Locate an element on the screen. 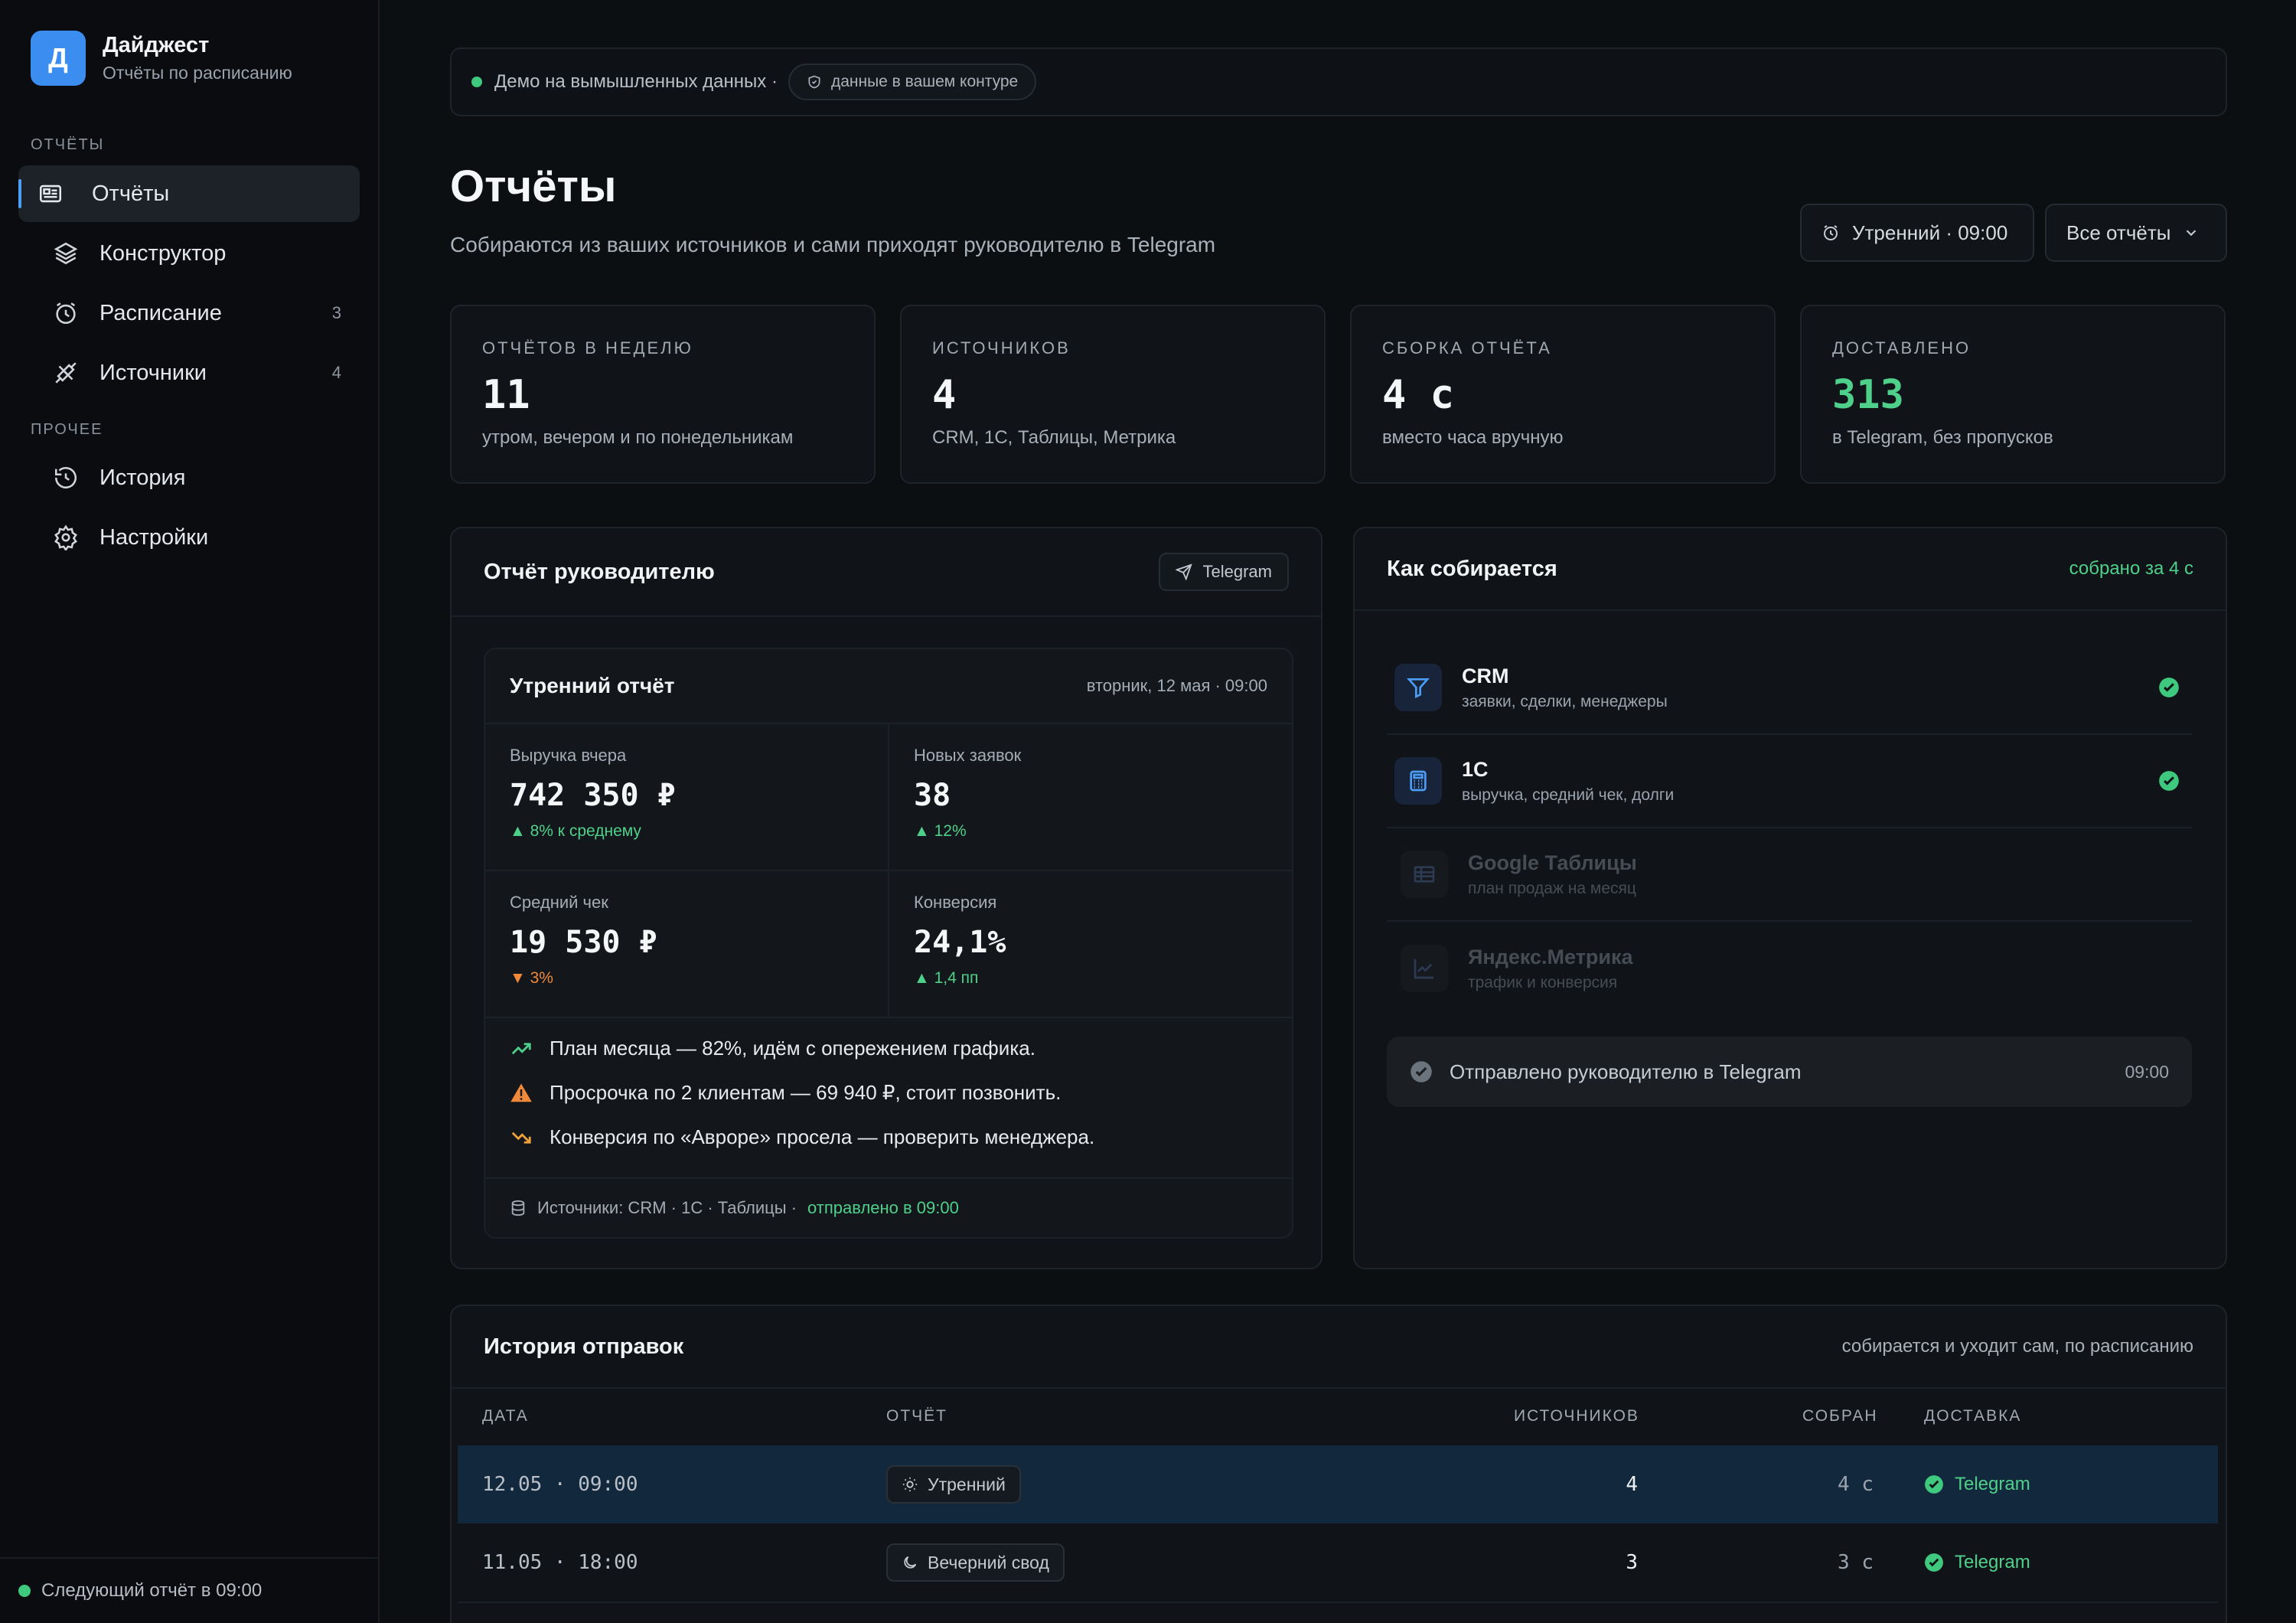 This screenshot has height=1623, width=2296. metric-label: Новых заявок is located at coordinates (968, 755).